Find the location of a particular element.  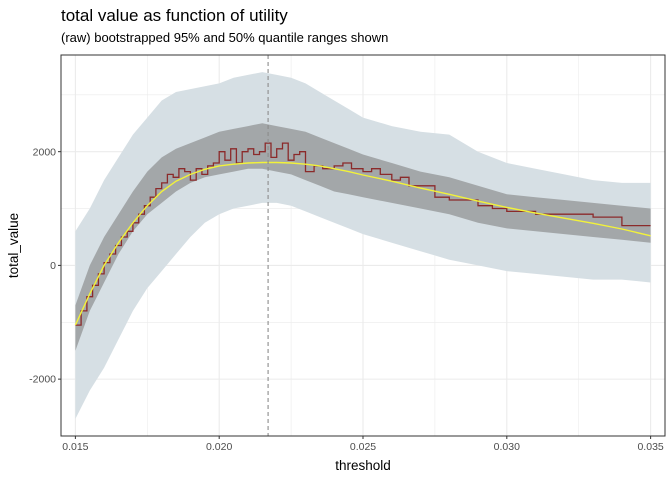

x-tick-label: 0.025 is located at coordinates (363, 447).